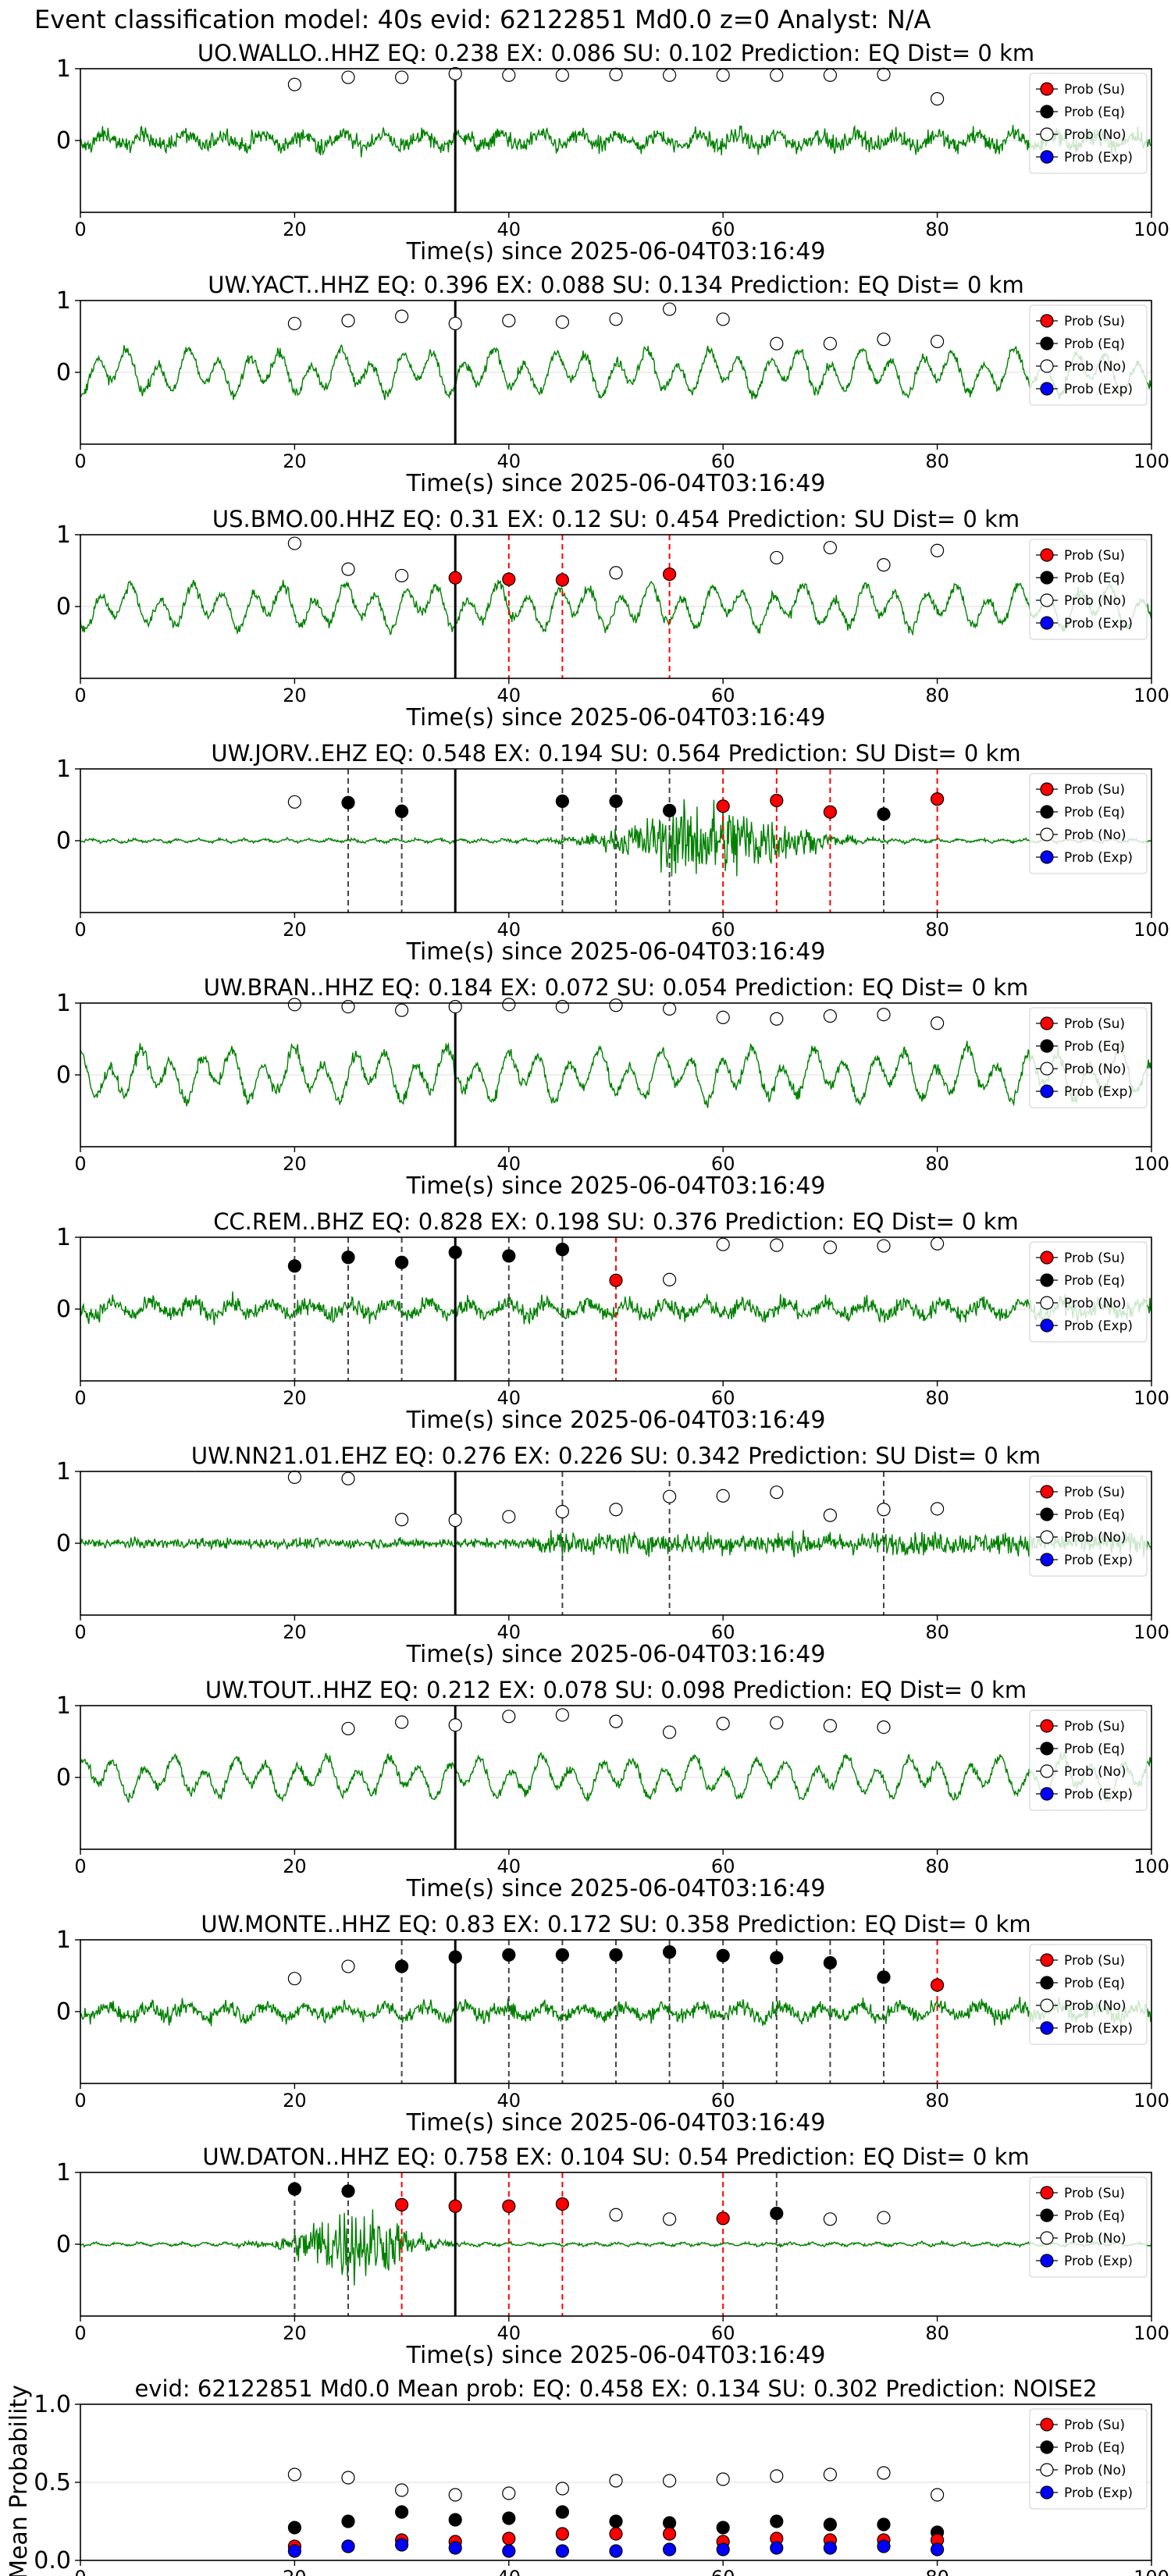 This screenshot has height=2576, width=1171. What do you see at coordinates (80, 461) in the screenshot?
I see `x-tick-label: 0` at bounding box center [80, 461].